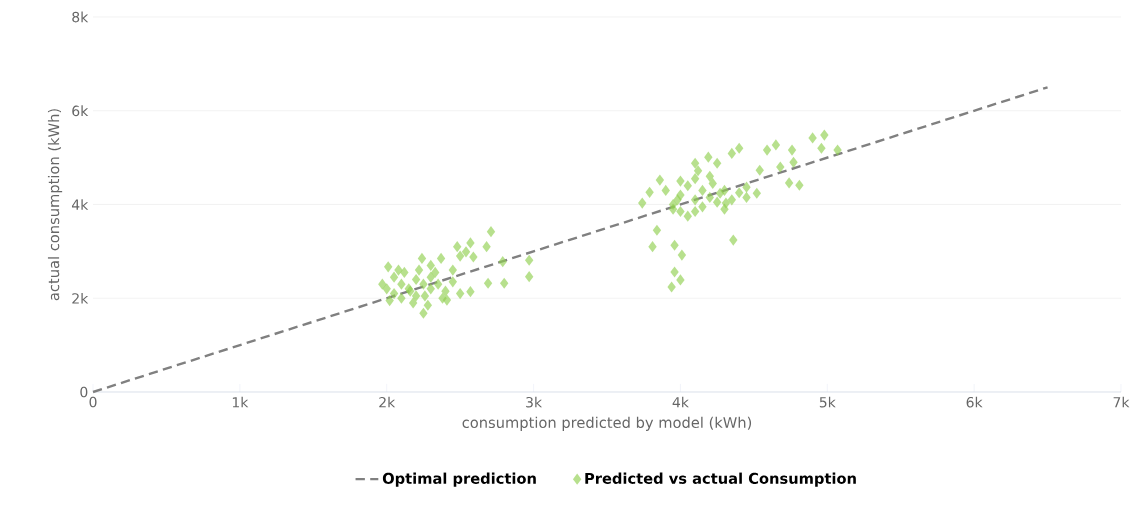 The image size is (1142, 513). I want to click on x-tick-label: 4k, so click(680, 402).